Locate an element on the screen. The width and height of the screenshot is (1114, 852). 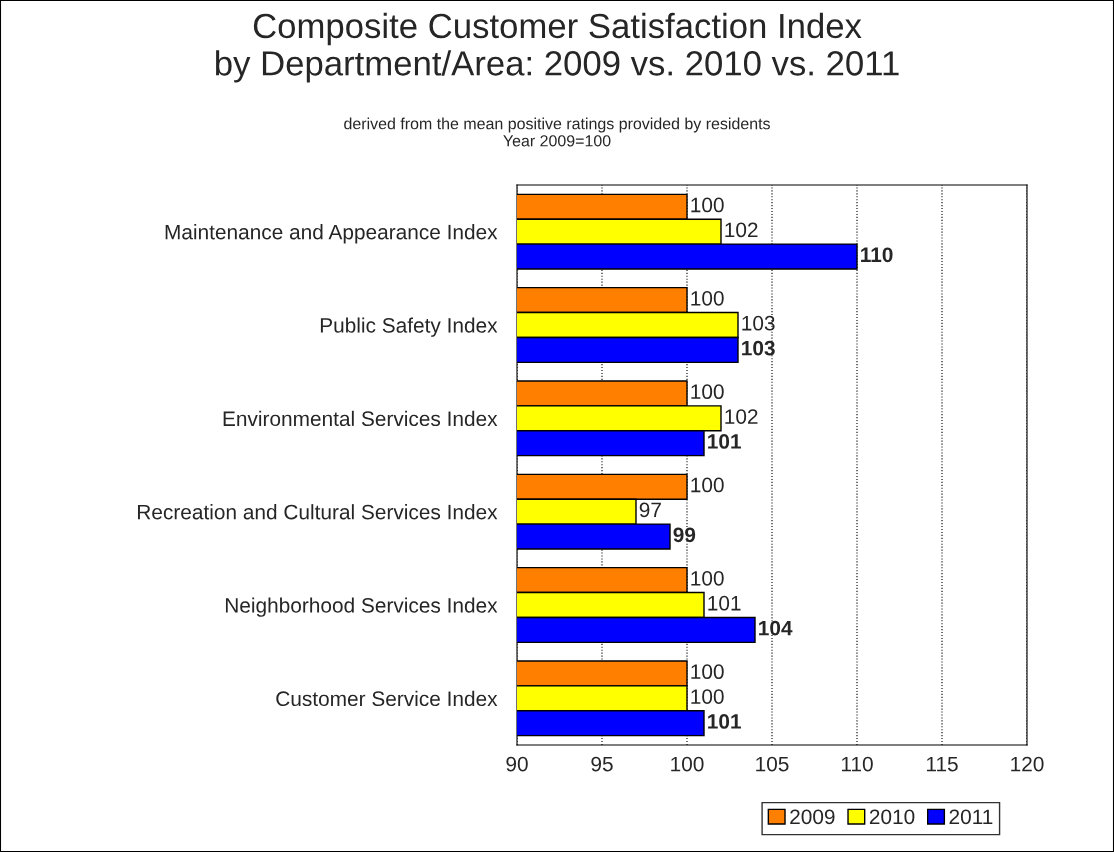
data-label: 104 is located at coordinates (776, 628).